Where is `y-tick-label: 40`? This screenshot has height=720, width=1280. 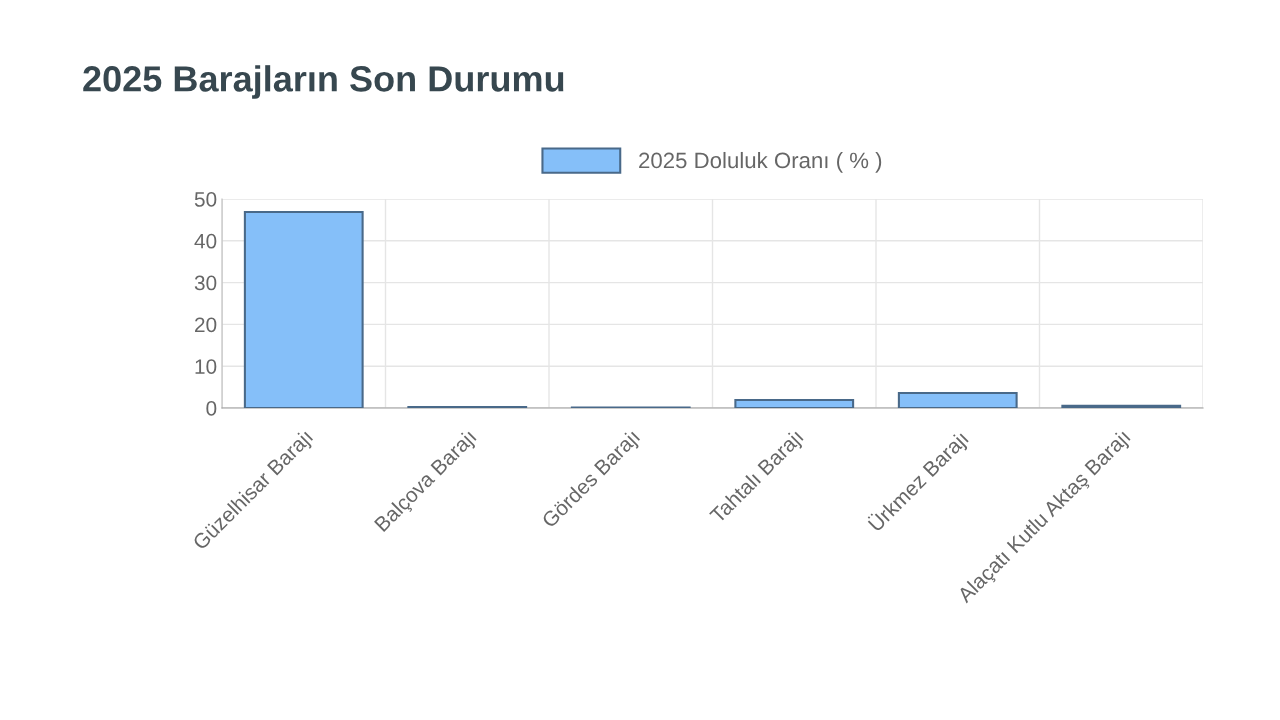
y-tick-label: 40 is located at coordinates (205, 241).